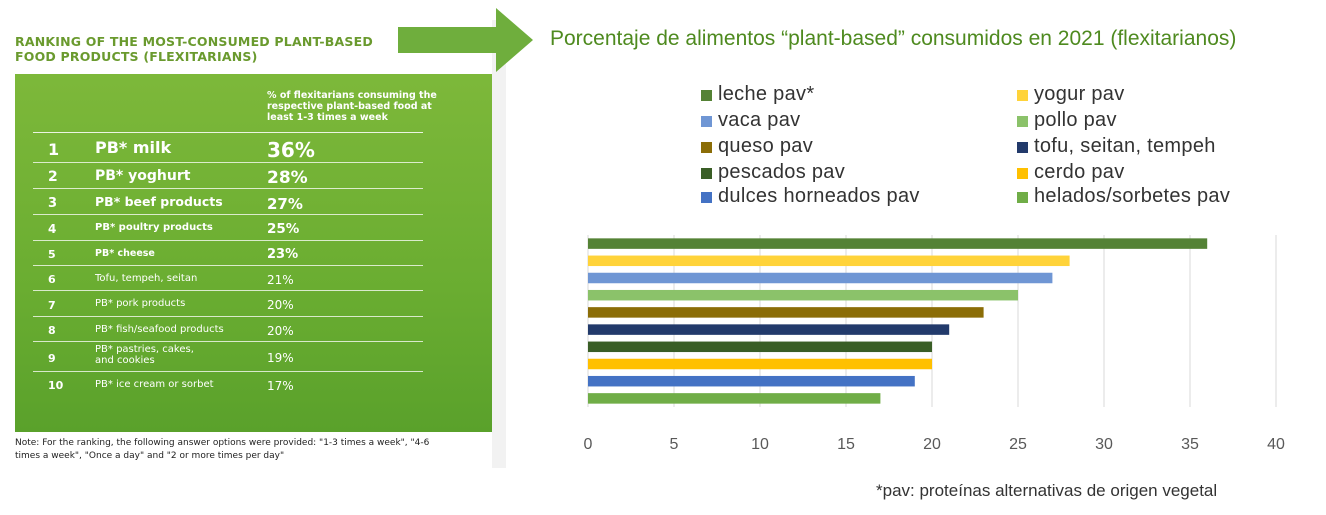 Image resolution: width=1326 pixels, height=515 pixels. Describe the element at coordinates (1104, 444) in the screenshot. I see `x-tick-label: 30` at that location.